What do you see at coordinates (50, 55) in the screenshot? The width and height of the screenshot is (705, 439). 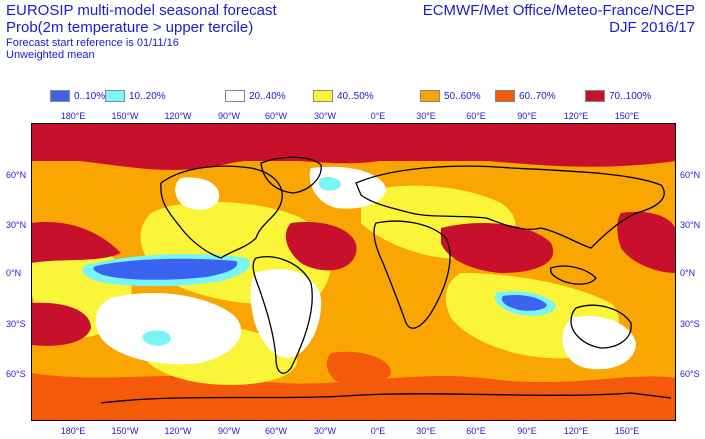 I see `mean-type: Unweighted mean` at bounding box center [50, 55].